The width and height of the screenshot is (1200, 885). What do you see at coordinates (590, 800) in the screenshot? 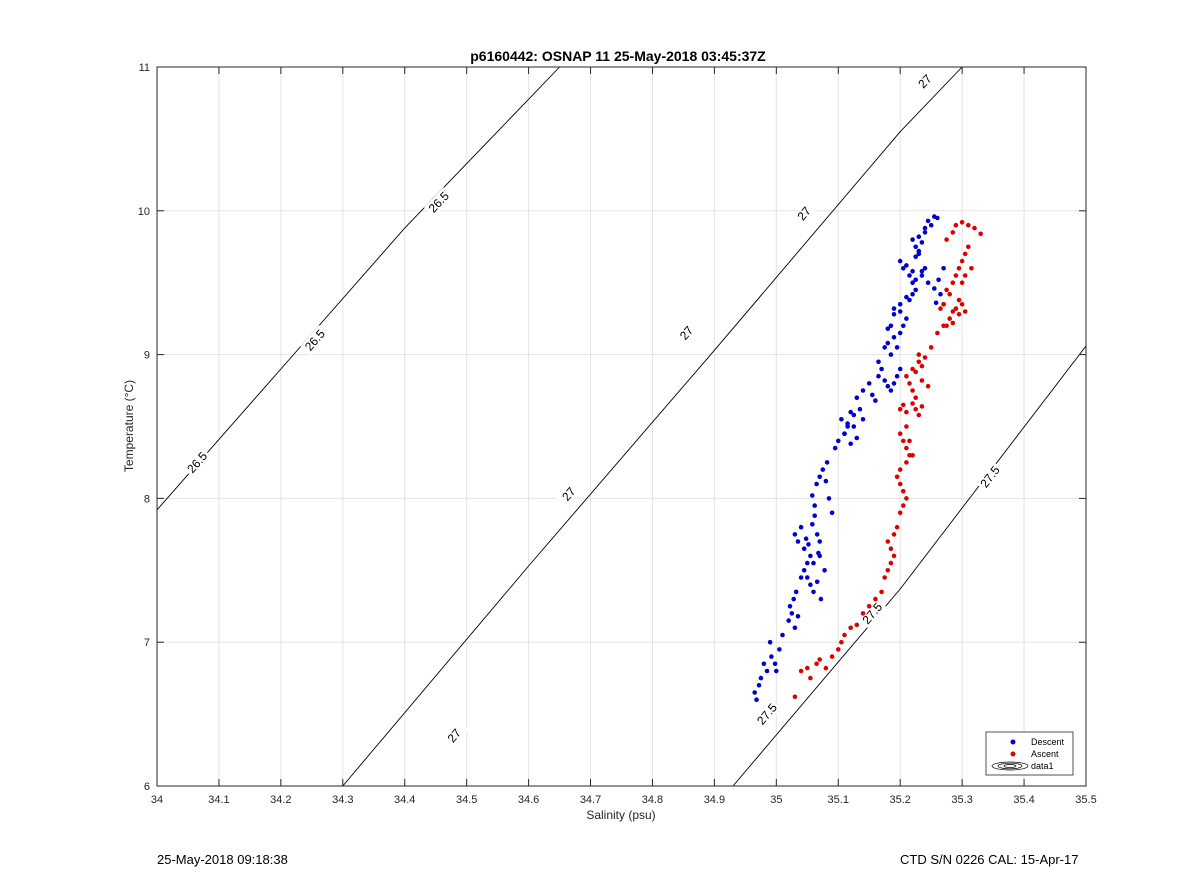
I see `x-tick-label: 34.7` at bounding box center [590, 800].